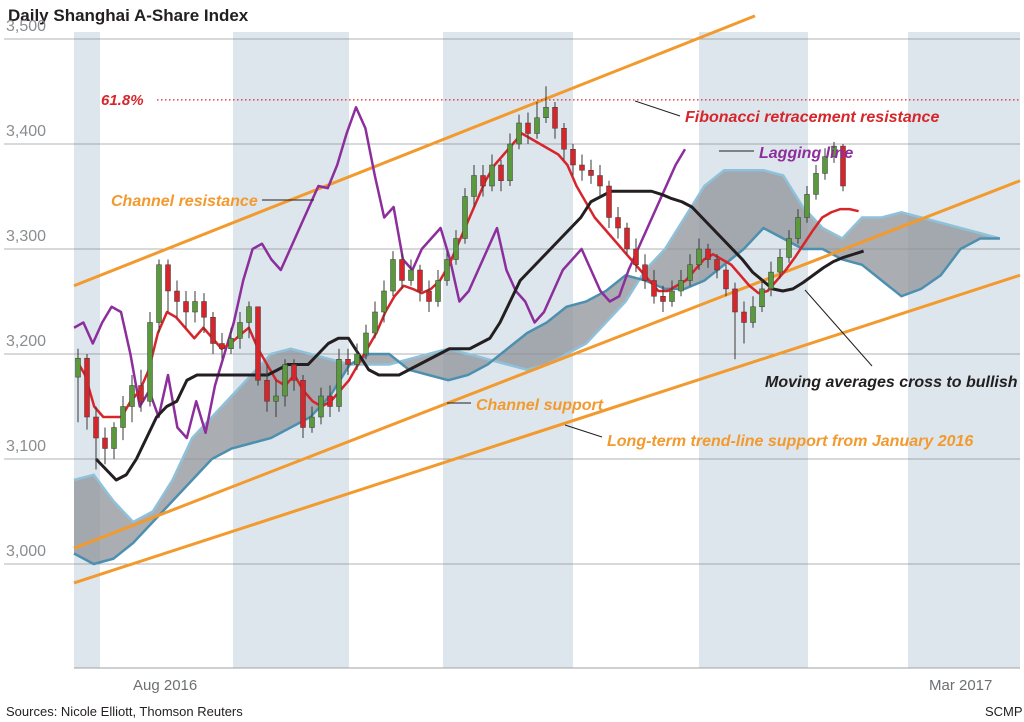 The image size is (1024, 722). What do you see at coordinates (128, 15) in the screenshot?
I see `chart-title: Daily Shanghai A-Share Index` at bounding box center [128, 15].